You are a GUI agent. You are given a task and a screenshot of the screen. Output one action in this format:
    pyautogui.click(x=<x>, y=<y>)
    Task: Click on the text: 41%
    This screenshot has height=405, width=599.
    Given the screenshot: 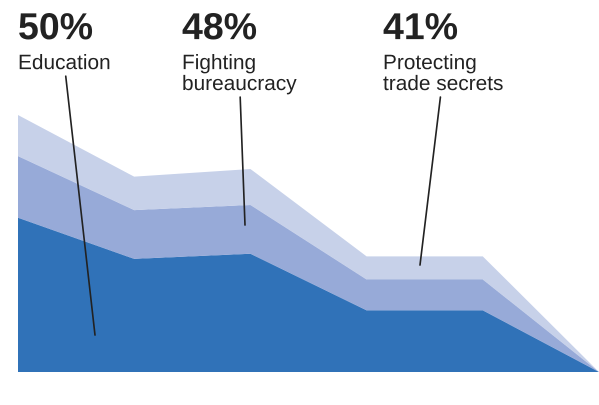 What is the action you would take?
    pyautogui.click(x=421, y=26)
    